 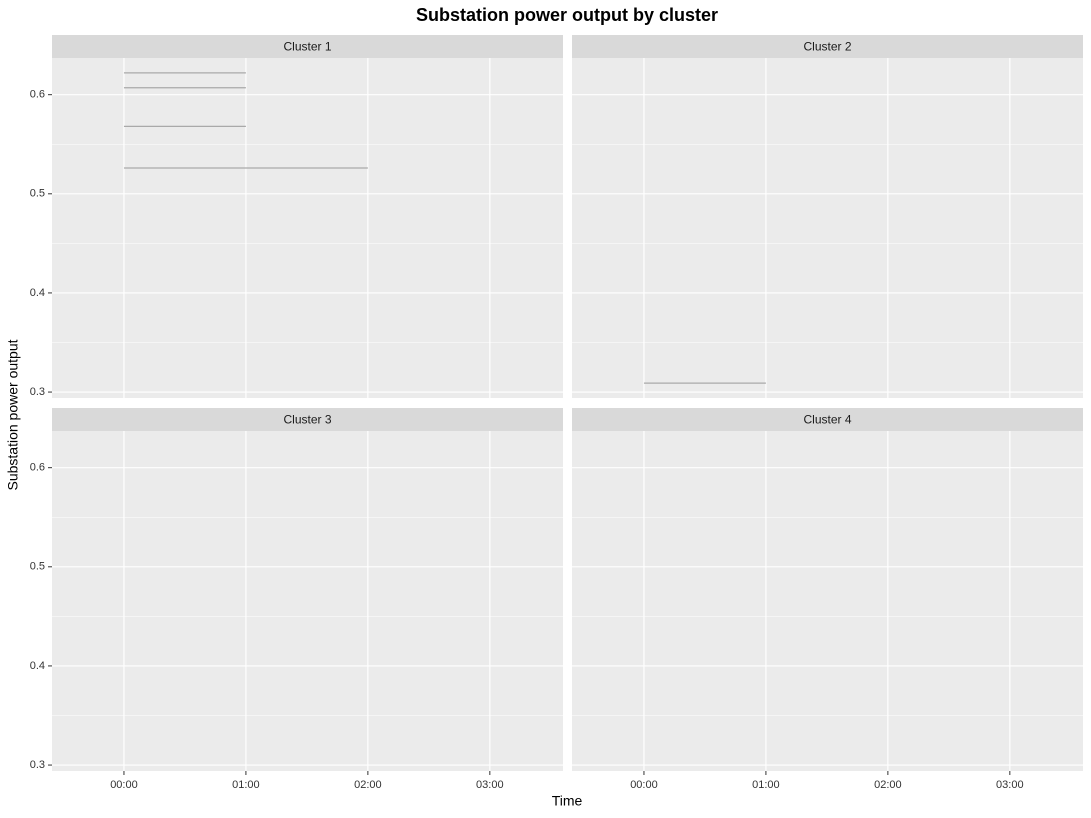 What do you see at coordinates (567, 15) in the screenshot?
I see `chart-title: Substation power output by cluster` at bounding box center [567, 15].